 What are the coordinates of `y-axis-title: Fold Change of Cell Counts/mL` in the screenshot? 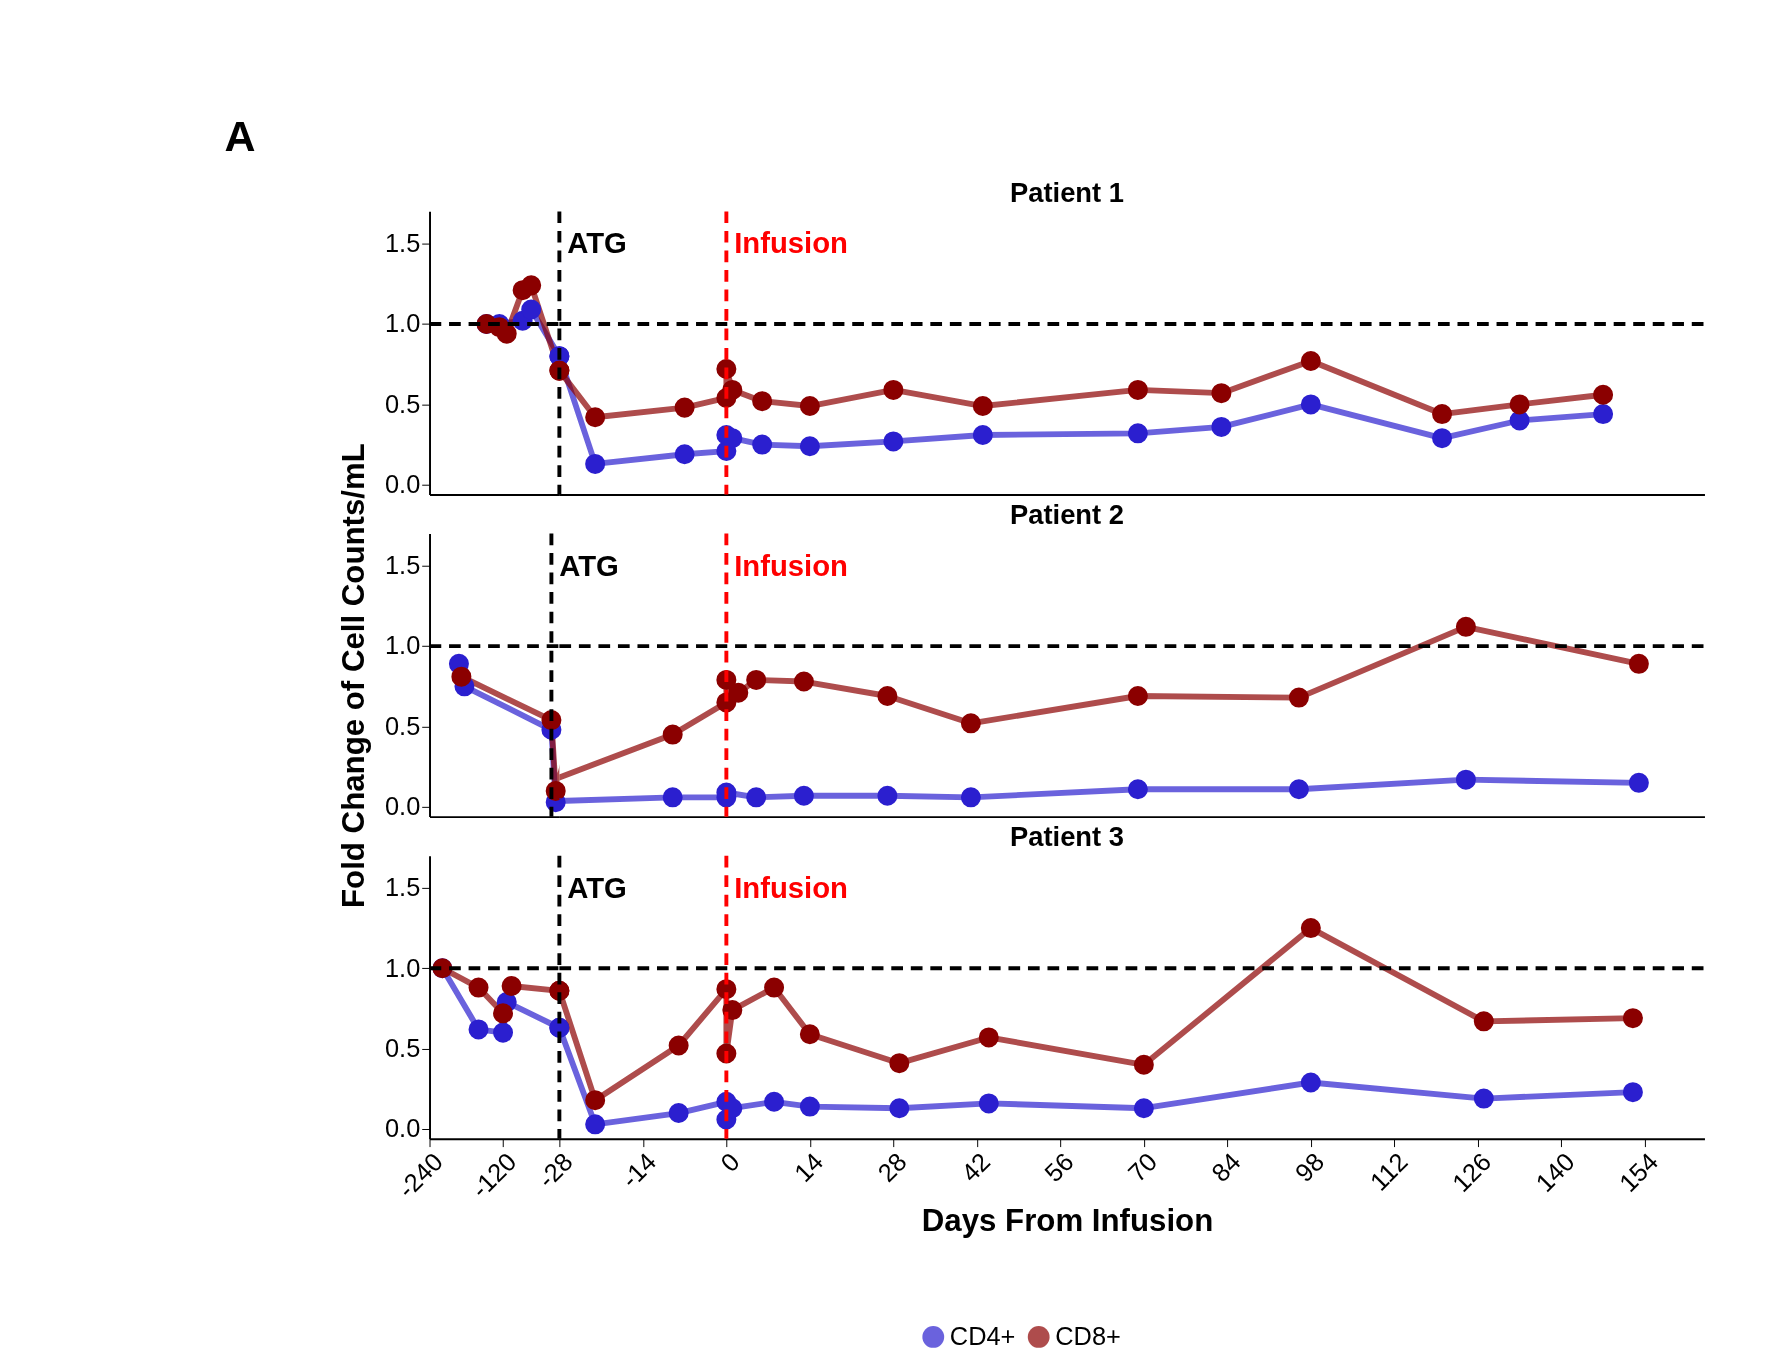 It's located at (354, 675).